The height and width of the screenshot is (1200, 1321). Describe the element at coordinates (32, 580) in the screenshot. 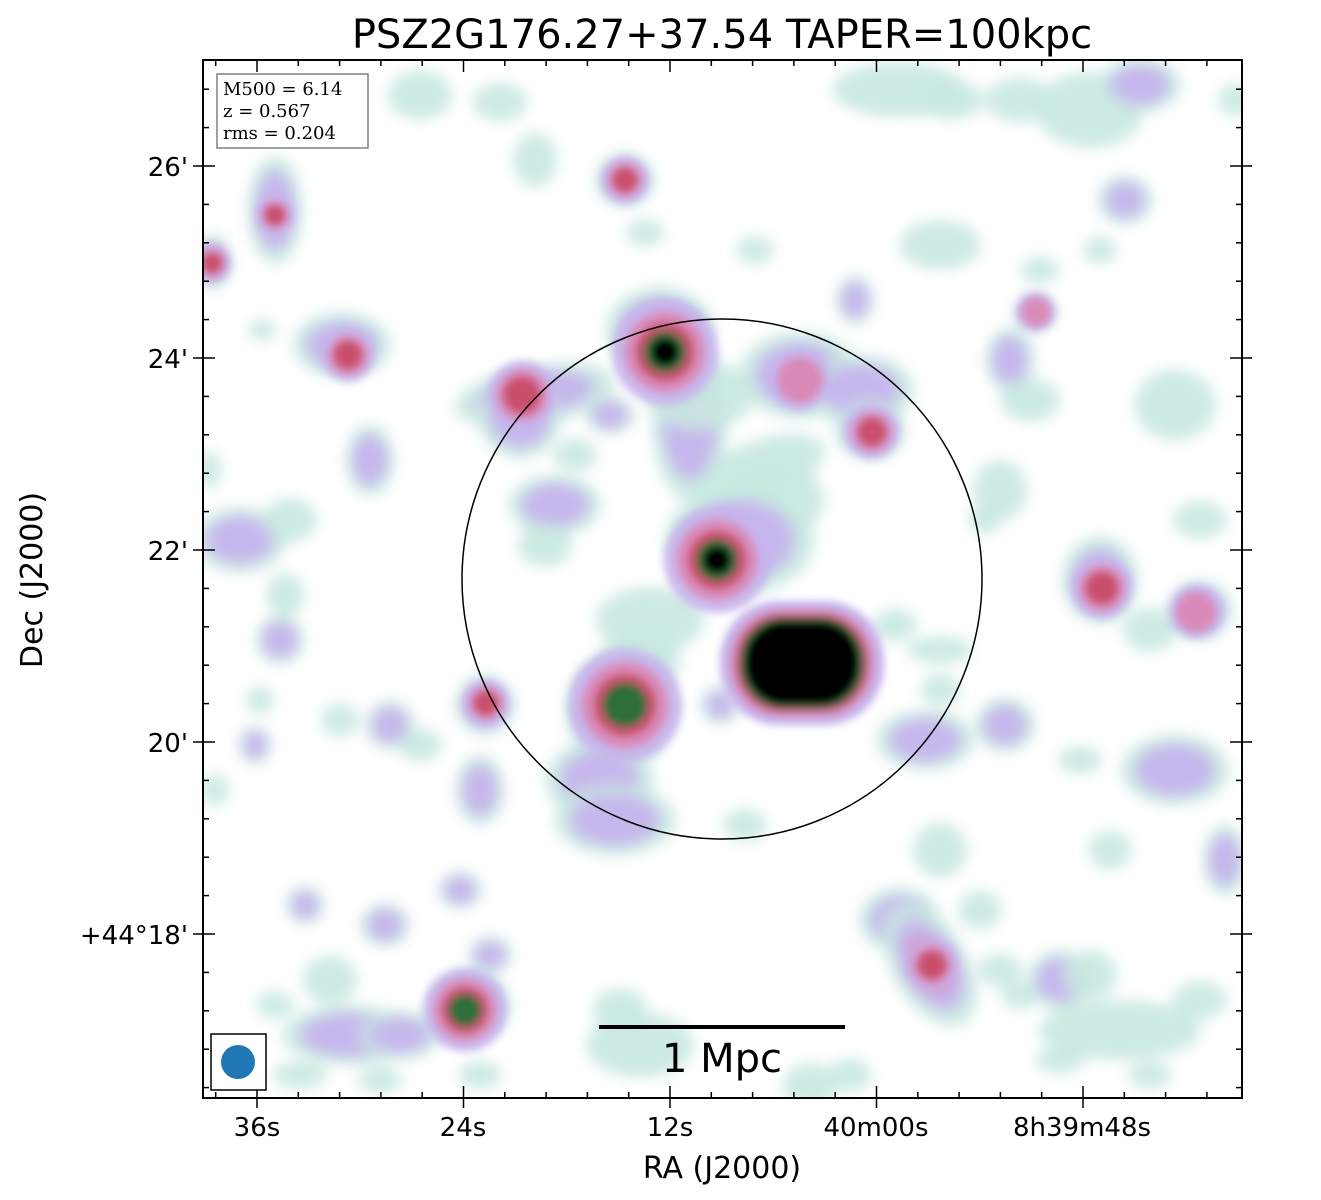

I see `y-axis-label: Dec (J2000)` at that location.